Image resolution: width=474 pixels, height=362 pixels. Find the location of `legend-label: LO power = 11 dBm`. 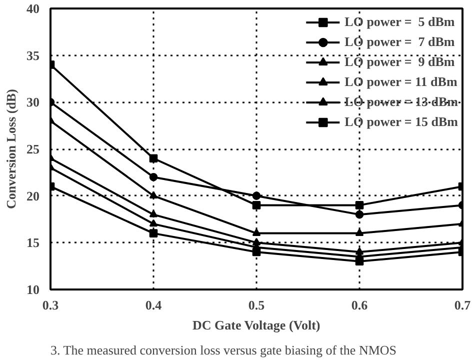

legend-label: LO power = 11 dBm is located at coordinates (401, 82).